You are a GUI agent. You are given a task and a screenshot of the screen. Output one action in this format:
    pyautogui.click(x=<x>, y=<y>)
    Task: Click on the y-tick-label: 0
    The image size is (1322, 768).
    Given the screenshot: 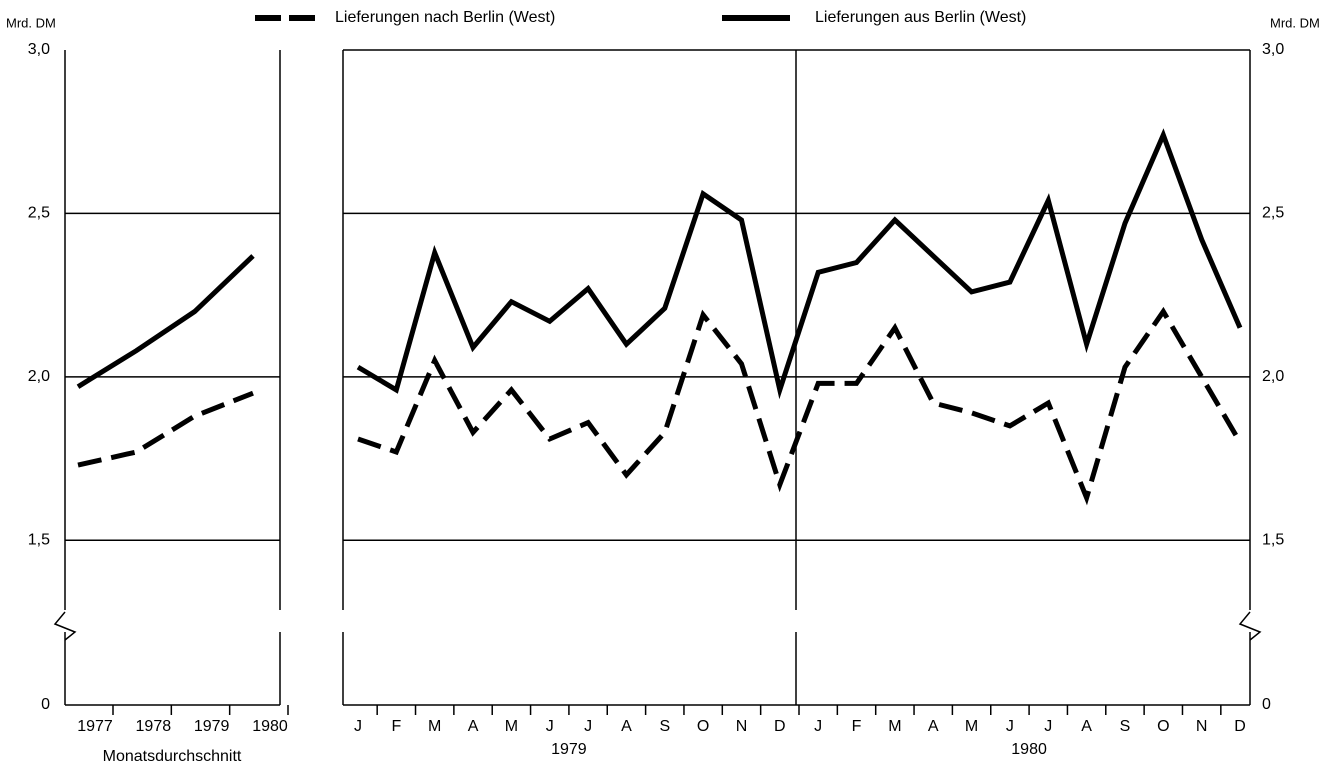 What is the action you would take?
    pyautogui.click(x=45, y=704)
    